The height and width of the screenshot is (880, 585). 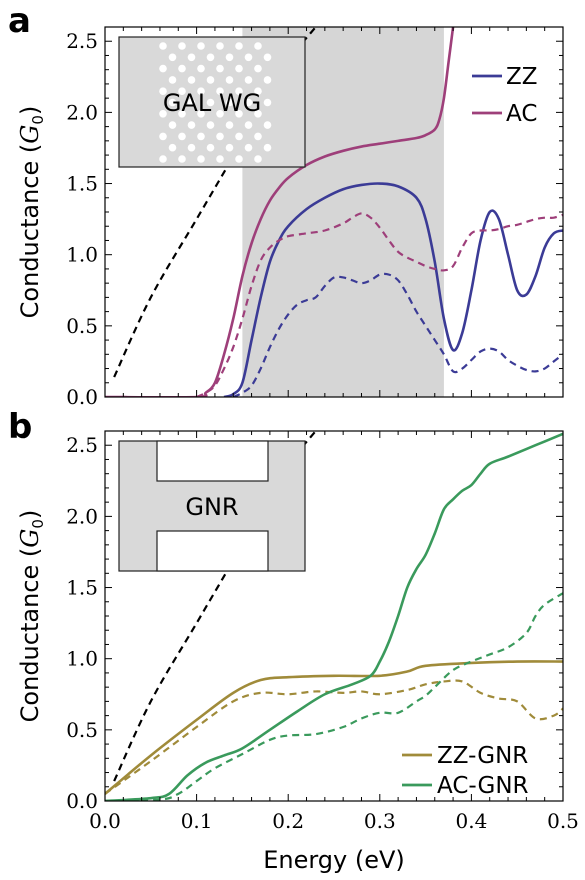 What do you see at coordinates (334, 737) in the screenshot?
I see `series-line-zz-gnr-dashed` at bounding box center [334, 737].